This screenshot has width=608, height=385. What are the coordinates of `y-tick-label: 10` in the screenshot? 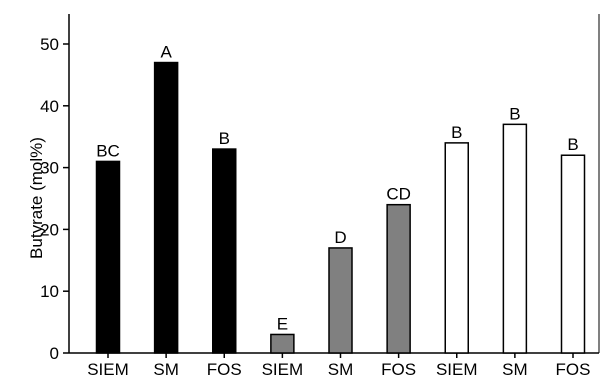 It's located at (49, 291).